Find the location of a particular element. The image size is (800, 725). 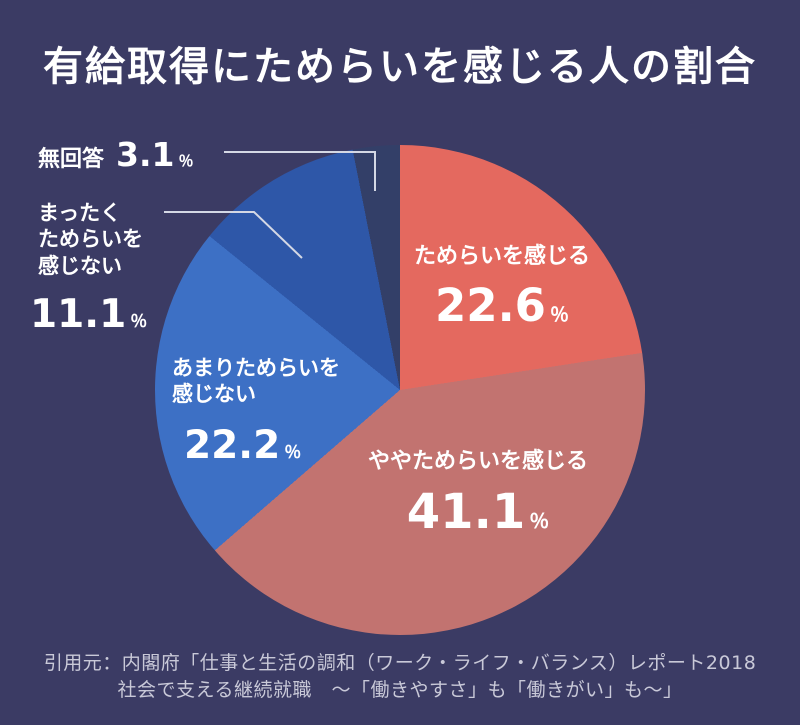

callout-somewhat-value: 41.1 ％ is located at coordinates (478, 511).